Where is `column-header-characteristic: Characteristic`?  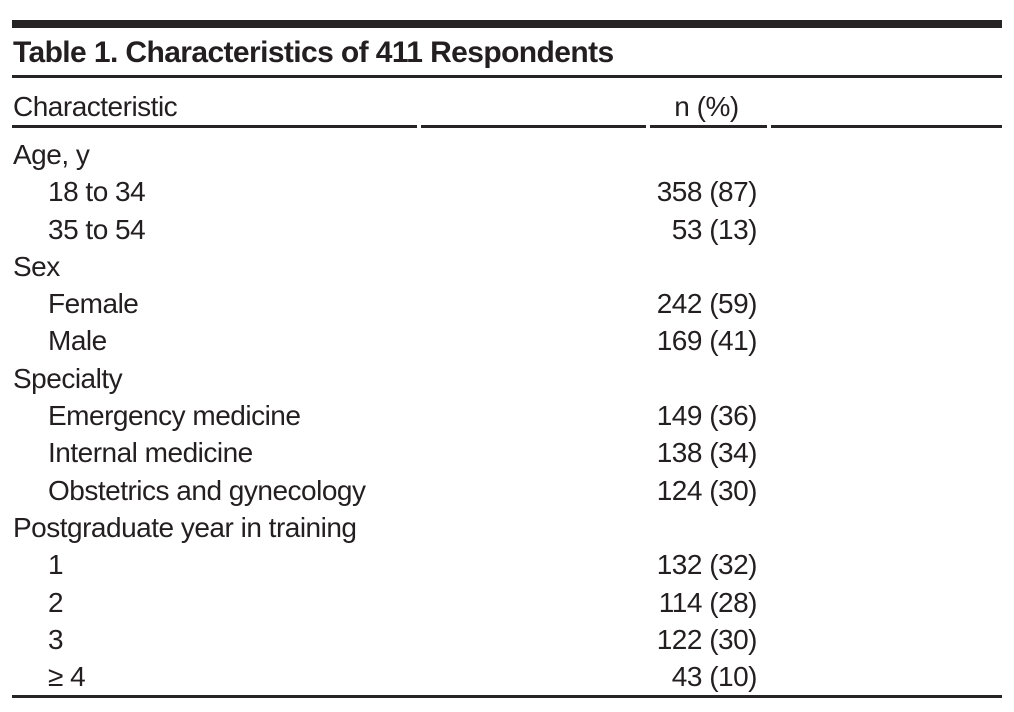 column-header-characteristic: Characteristic is located at coordinates (95, 106).